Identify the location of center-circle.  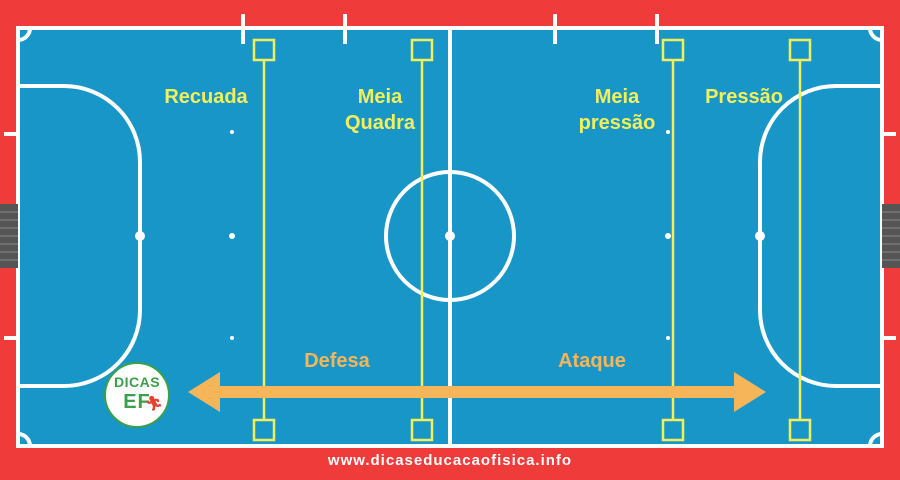
(450, 236).